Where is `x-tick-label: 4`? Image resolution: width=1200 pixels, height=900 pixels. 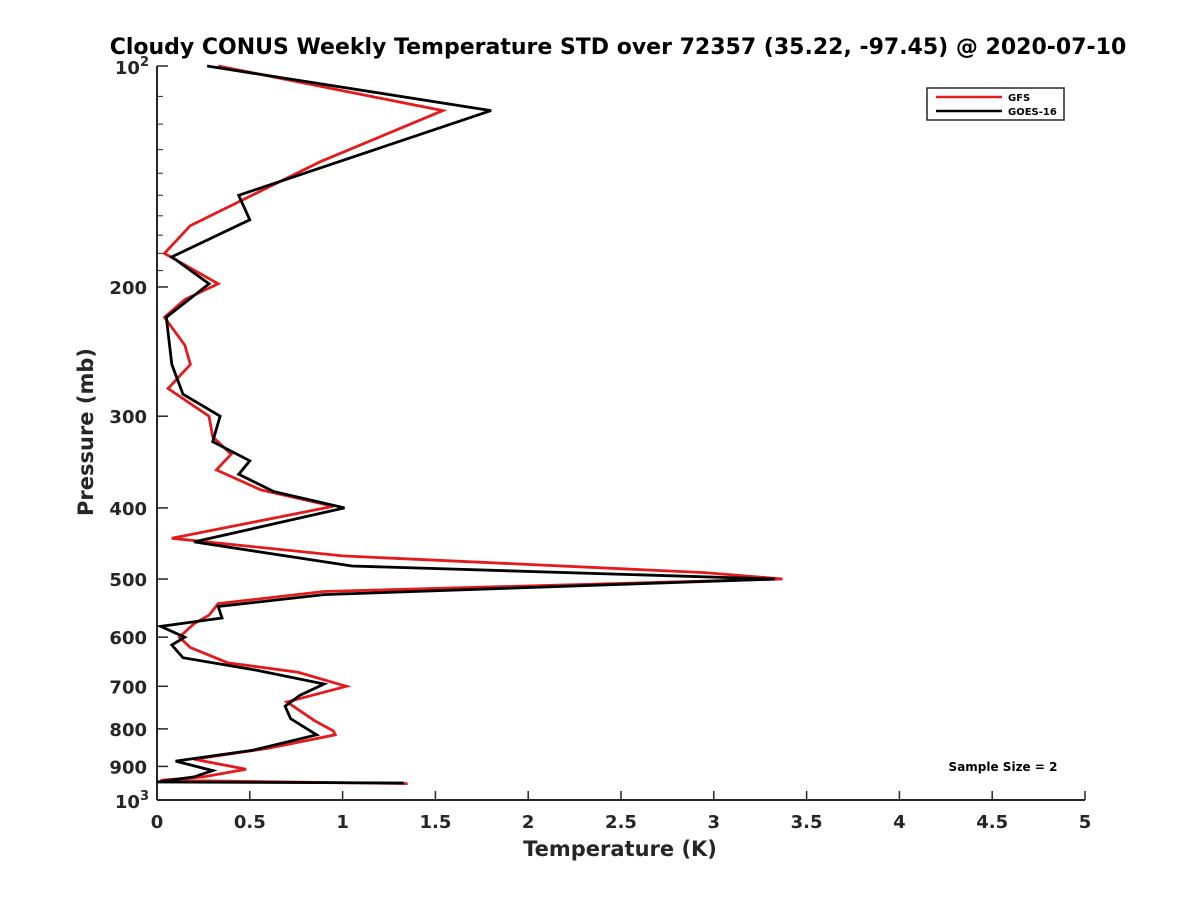
x-tick-label: 4 is located at coordinates (899, 822).